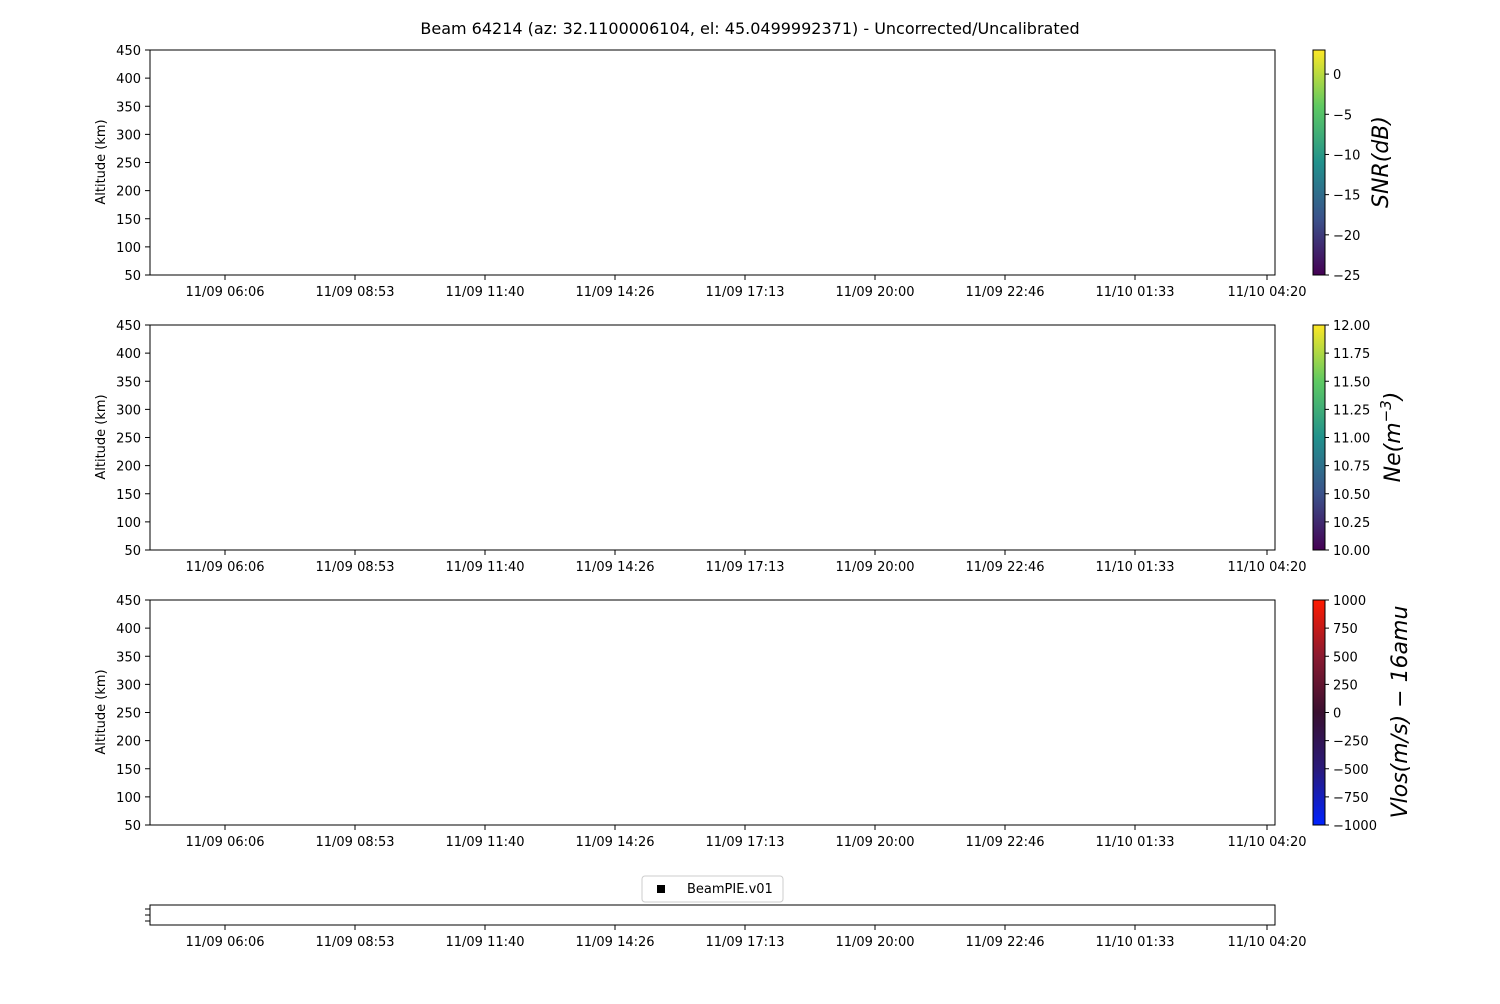  What do you see at coordinates (1351, 798) in the screenshot?
I see `colorbar-tick-label: −750` at bounding box center [1351, 798].